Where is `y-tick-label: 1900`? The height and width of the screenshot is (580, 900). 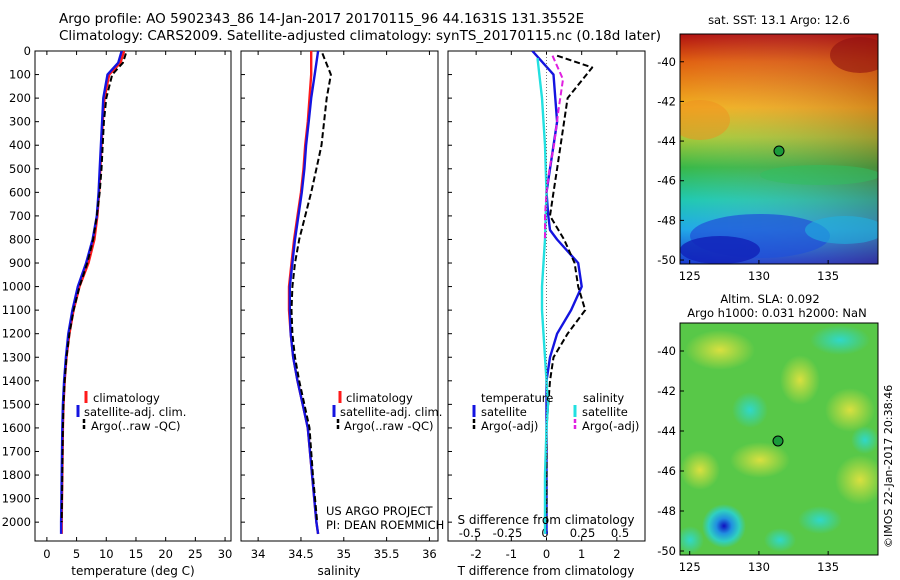 y-tick-label: 1900 is located at coordinates (16, 499).